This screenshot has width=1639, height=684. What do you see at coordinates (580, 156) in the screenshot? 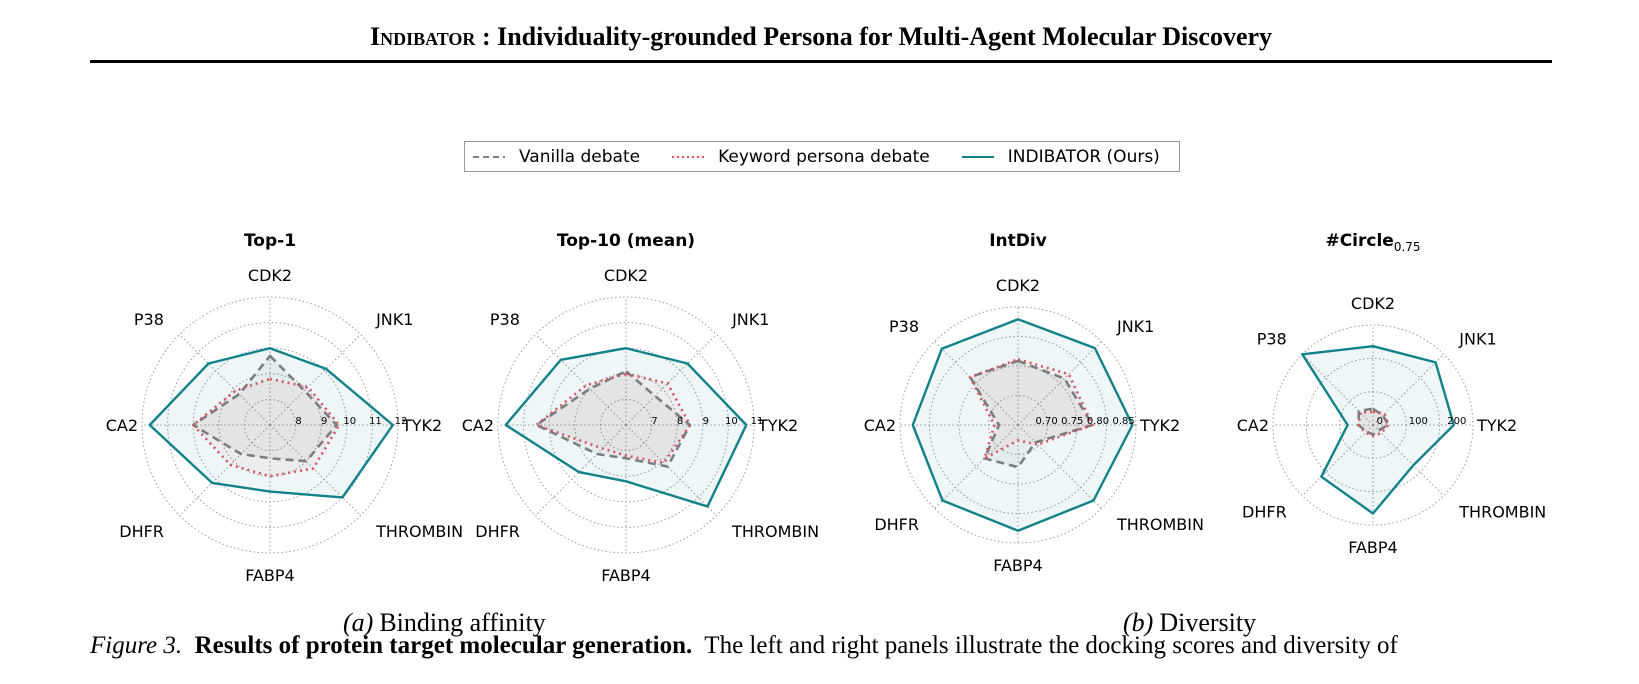
I see `legend-label: Vanilla debate` at bounding box center [580, 156].